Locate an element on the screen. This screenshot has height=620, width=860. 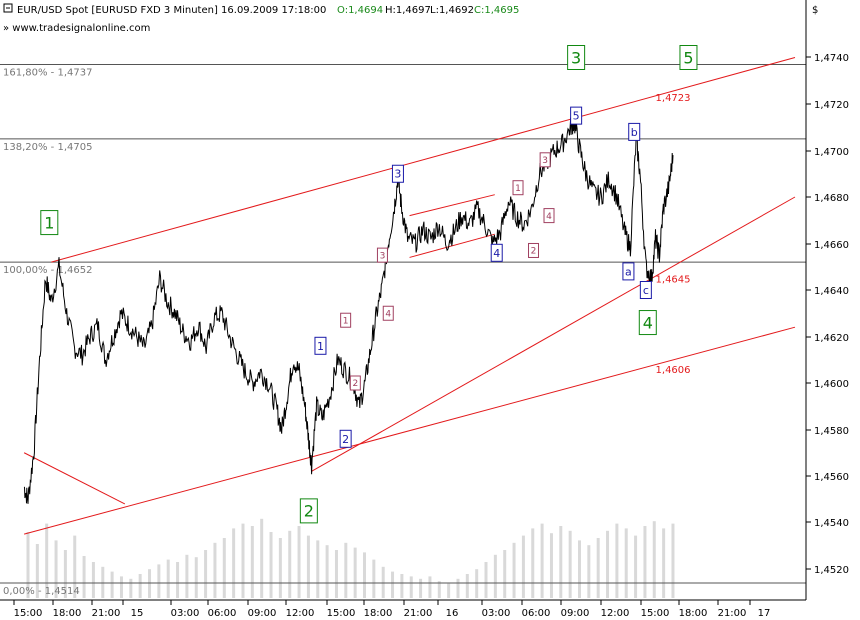
x-tick-label: 18:00 is located at coordinates (67, 613).